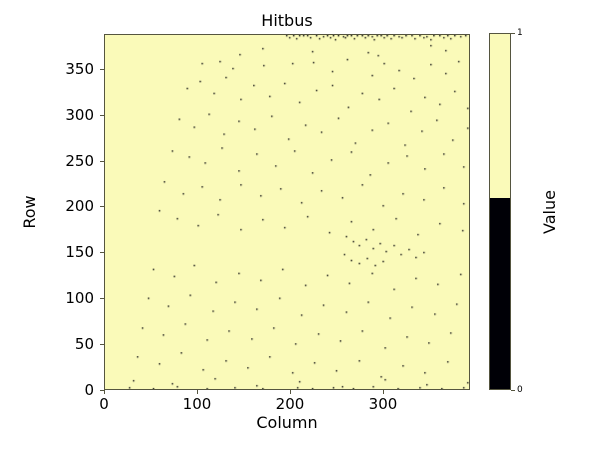 This screenshot has height=450, width=600. I want to click on y-tick-label: 0, so click(89, 390).